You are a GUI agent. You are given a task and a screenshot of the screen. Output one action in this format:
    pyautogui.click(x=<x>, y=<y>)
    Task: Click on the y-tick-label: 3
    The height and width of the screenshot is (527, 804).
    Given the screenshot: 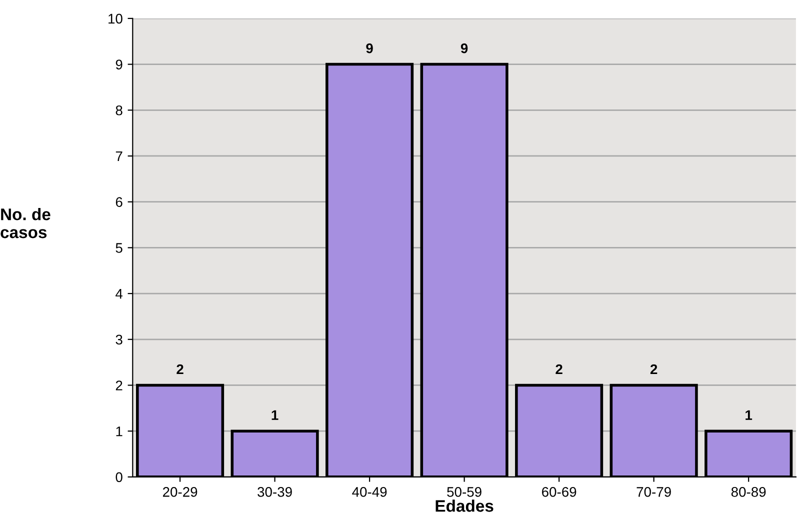 What is the action you would take?
    pyautogui.click(x=119, y=339)
    